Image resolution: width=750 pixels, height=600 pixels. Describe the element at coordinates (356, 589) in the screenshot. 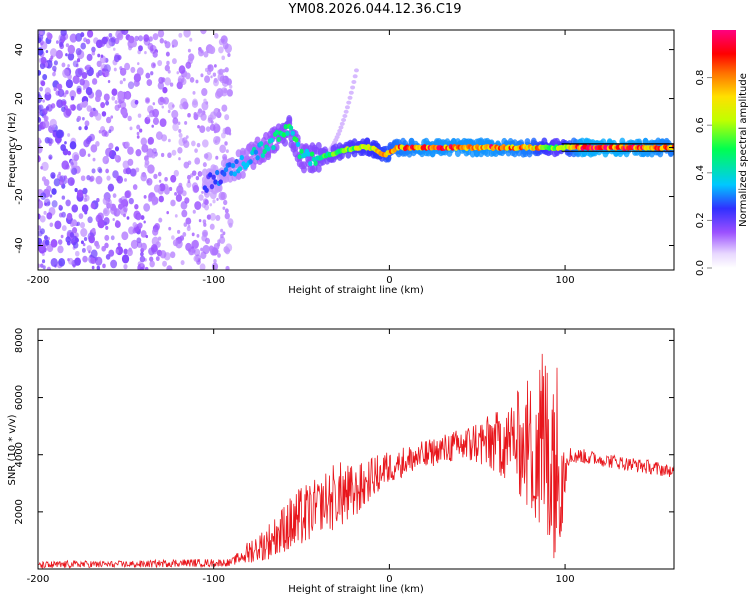

I see `snr-x-label: Height of straight line (km)` at that location.